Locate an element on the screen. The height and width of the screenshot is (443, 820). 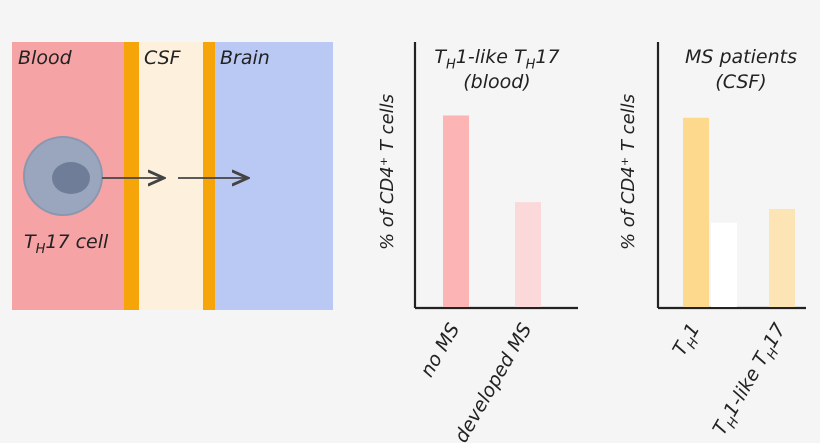
category-label: developed MS is located at coordinates (493, 381).